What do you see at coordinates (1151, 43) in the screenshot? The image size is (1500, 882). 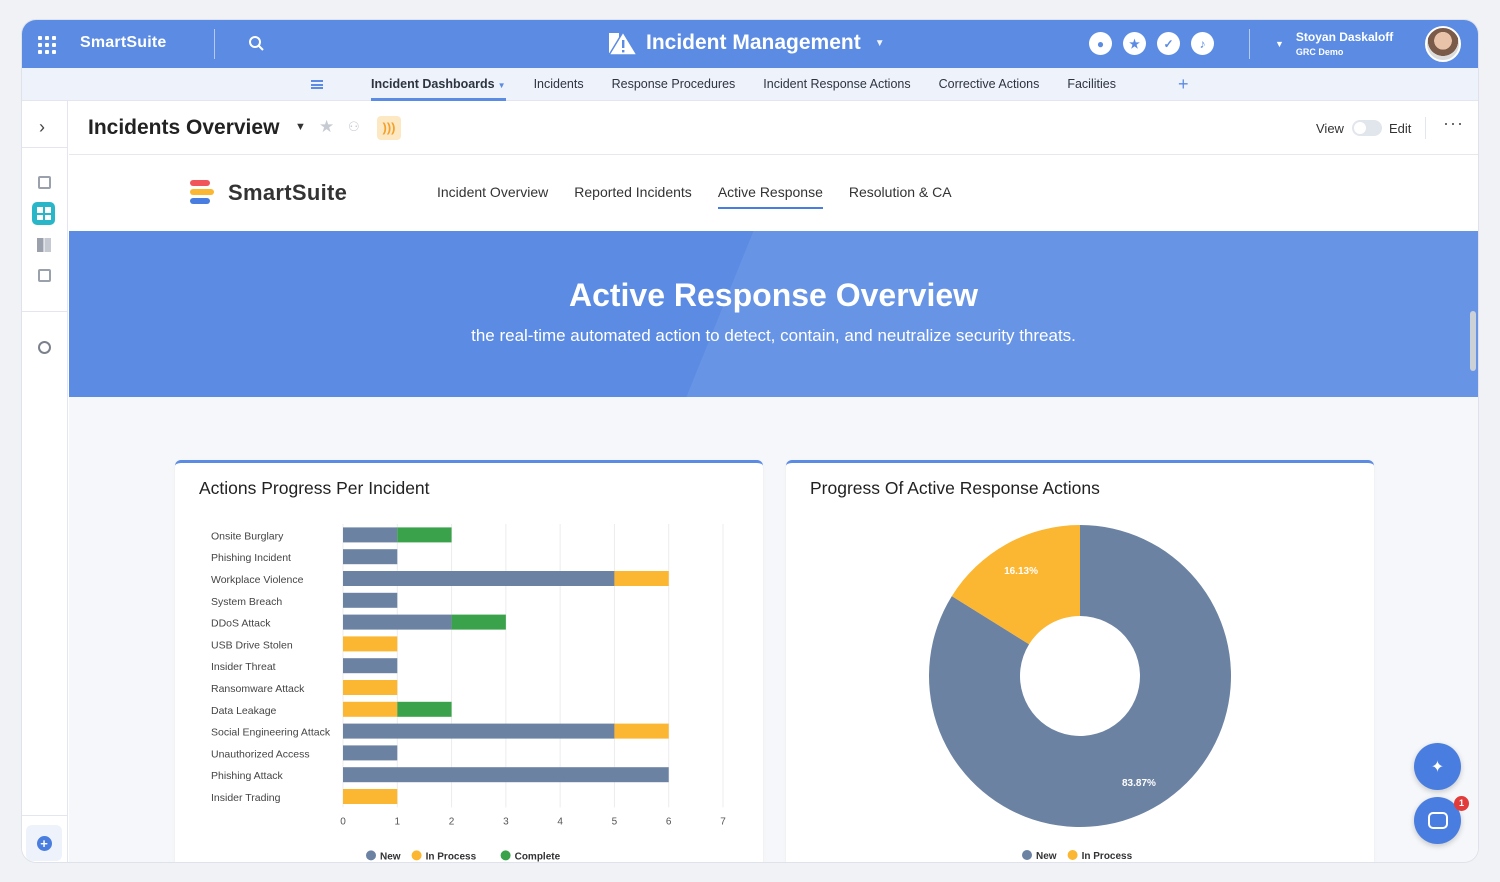 I see `toolbar-icons: ● ★ ✓ ♪` at bounding box center [1151, 43].